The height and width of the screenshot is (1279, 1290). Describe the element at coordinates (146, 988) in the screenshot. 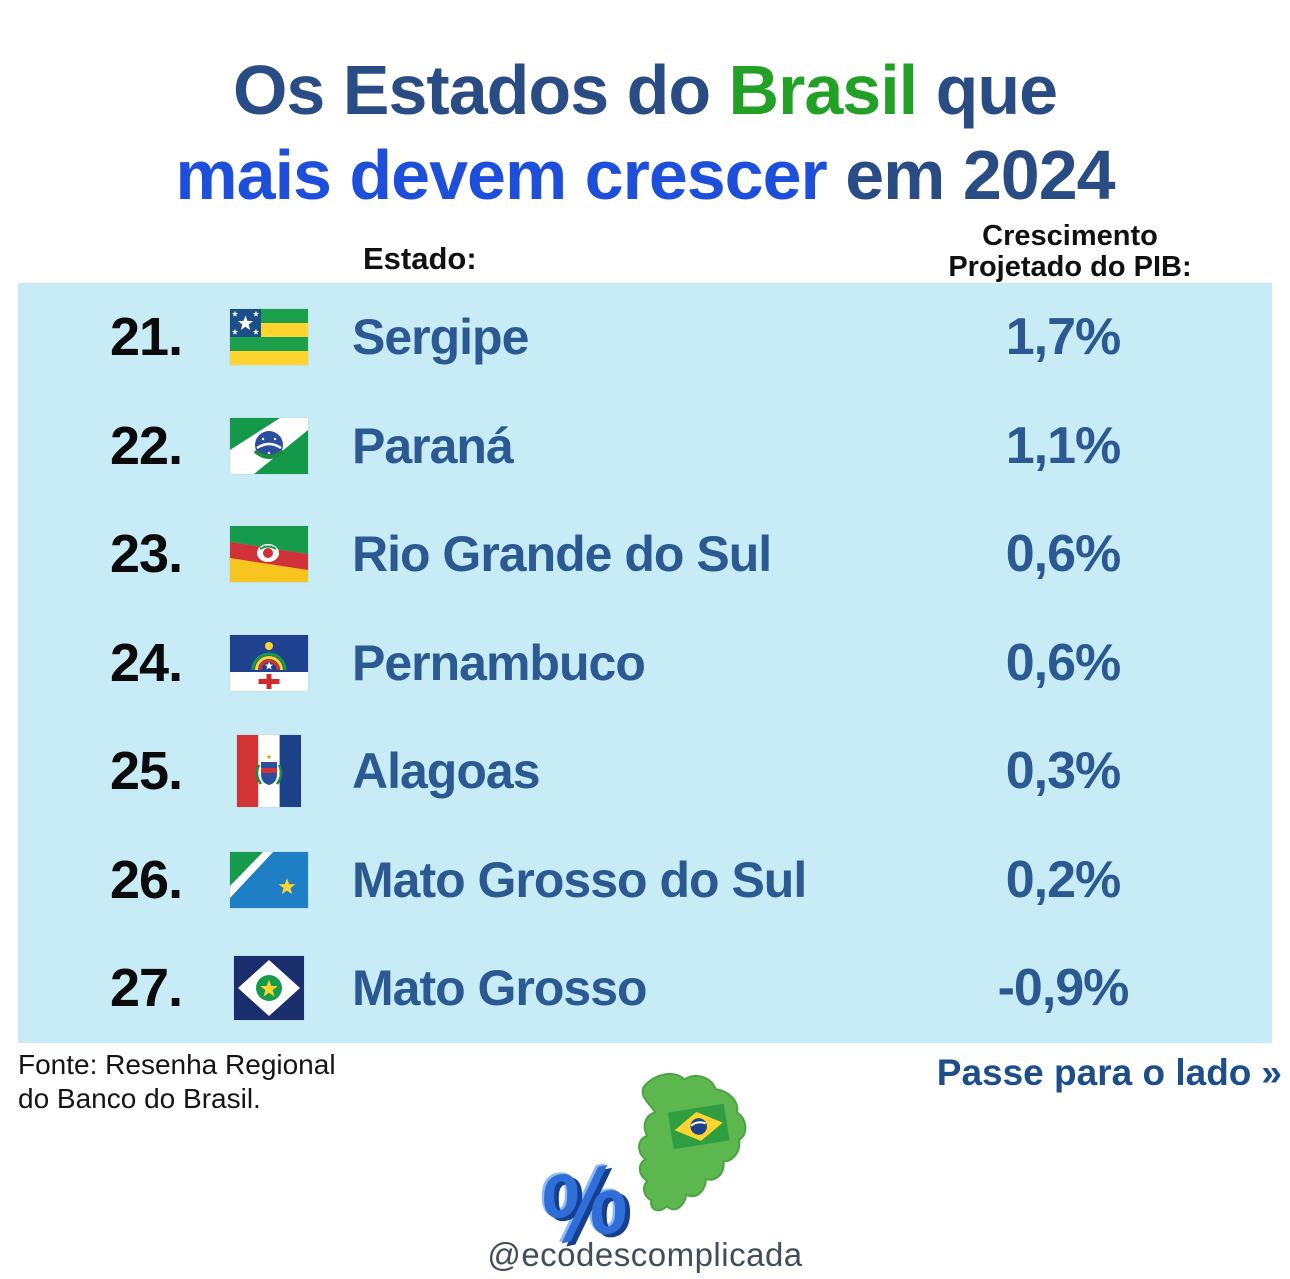

I see `rank-number: 27.` at that location.